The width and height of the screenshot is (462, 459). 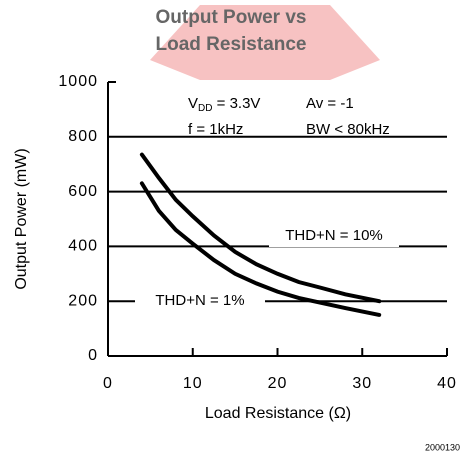 I want to click on condition: f = 1kHz, so click(x=215, y=129).